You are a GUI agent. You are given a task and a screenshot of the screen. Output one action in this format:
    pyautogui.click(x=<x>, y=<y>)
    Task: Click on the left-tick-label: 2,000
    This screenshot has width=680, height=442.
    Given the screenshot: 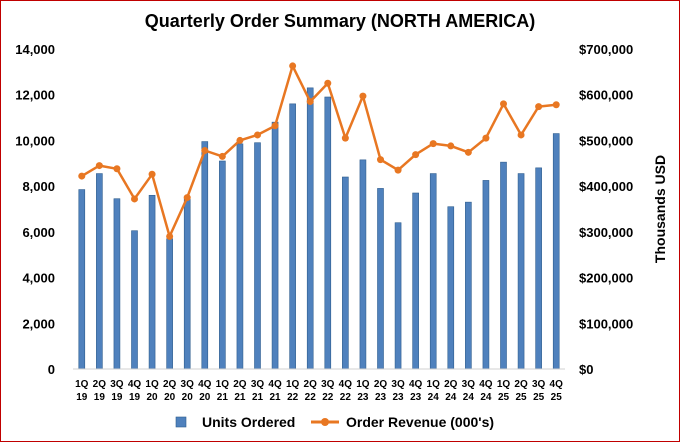 What is the action you would take?
    pyautogui.click(x=38, y=323)
    